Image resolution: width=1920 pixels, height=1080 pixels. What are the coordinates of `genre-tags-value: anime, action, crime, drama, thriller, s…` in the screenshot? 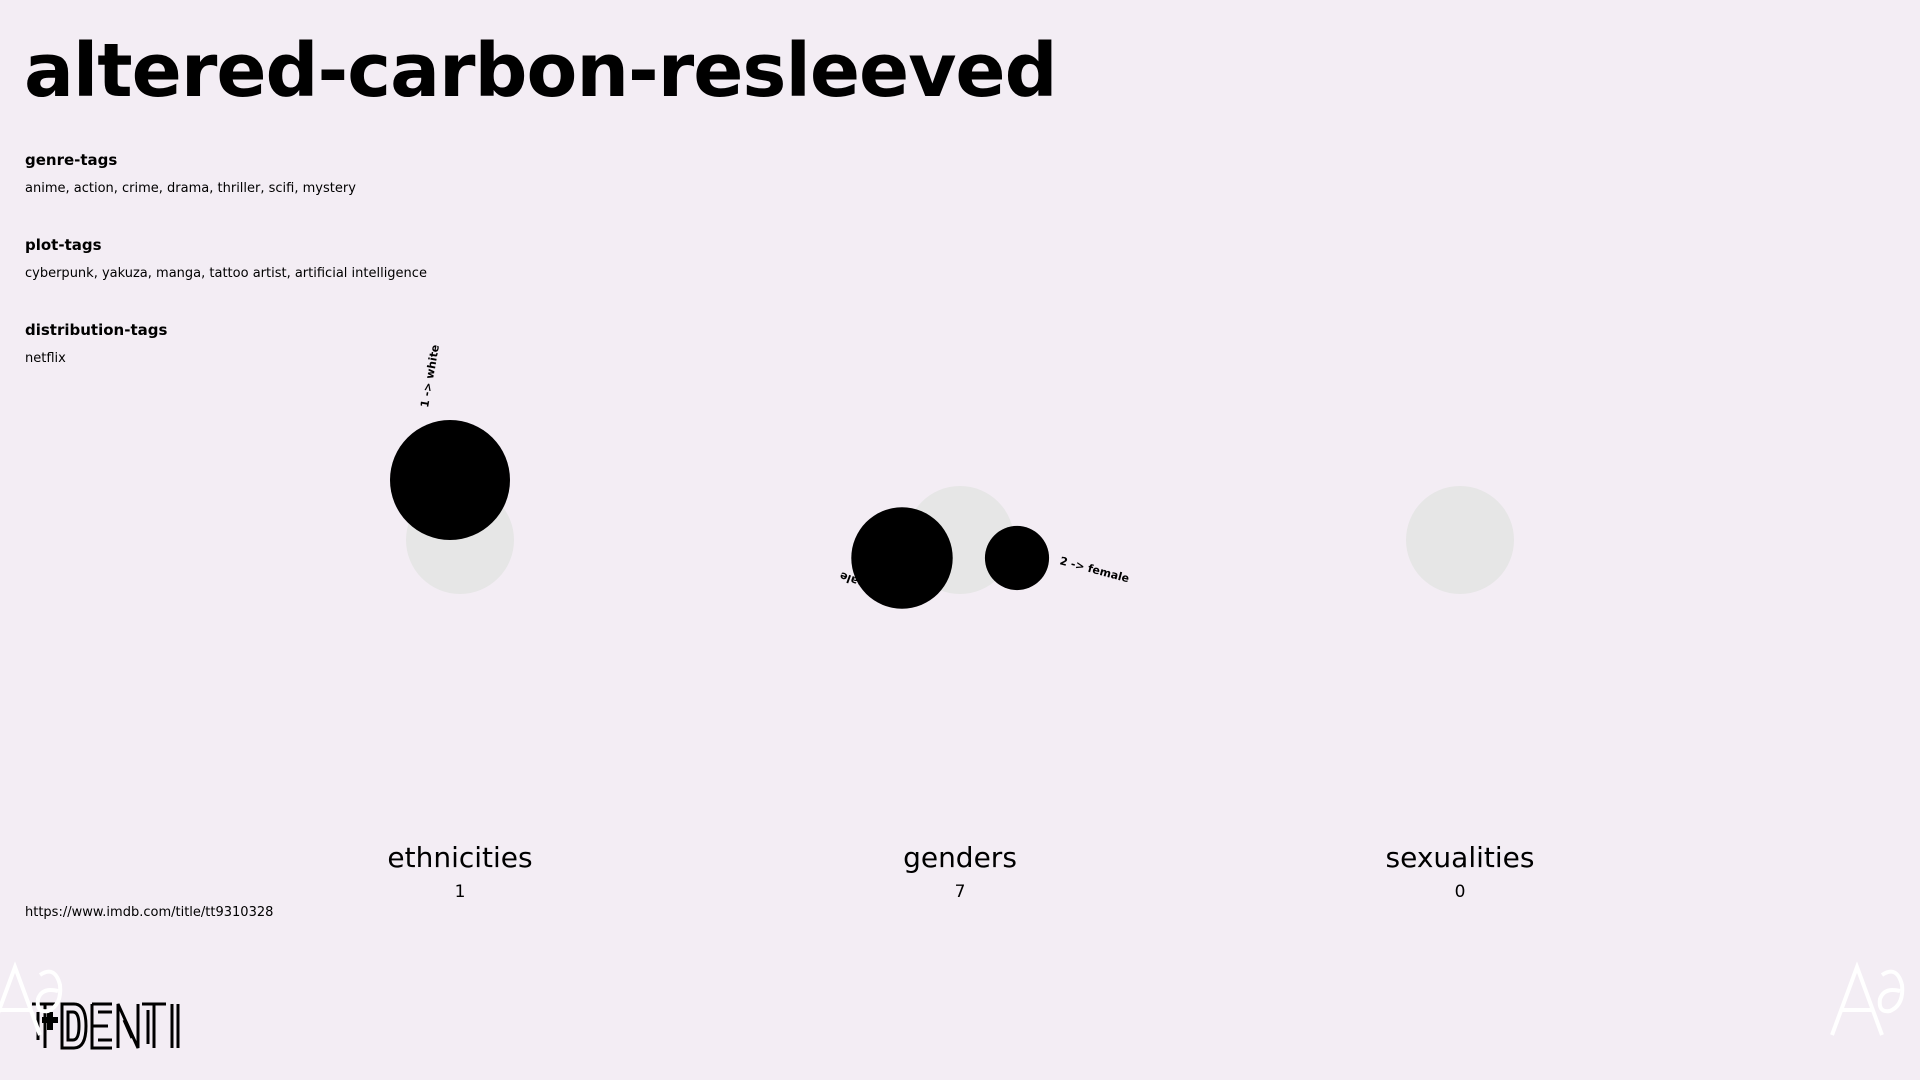 It's located at (190, 188).